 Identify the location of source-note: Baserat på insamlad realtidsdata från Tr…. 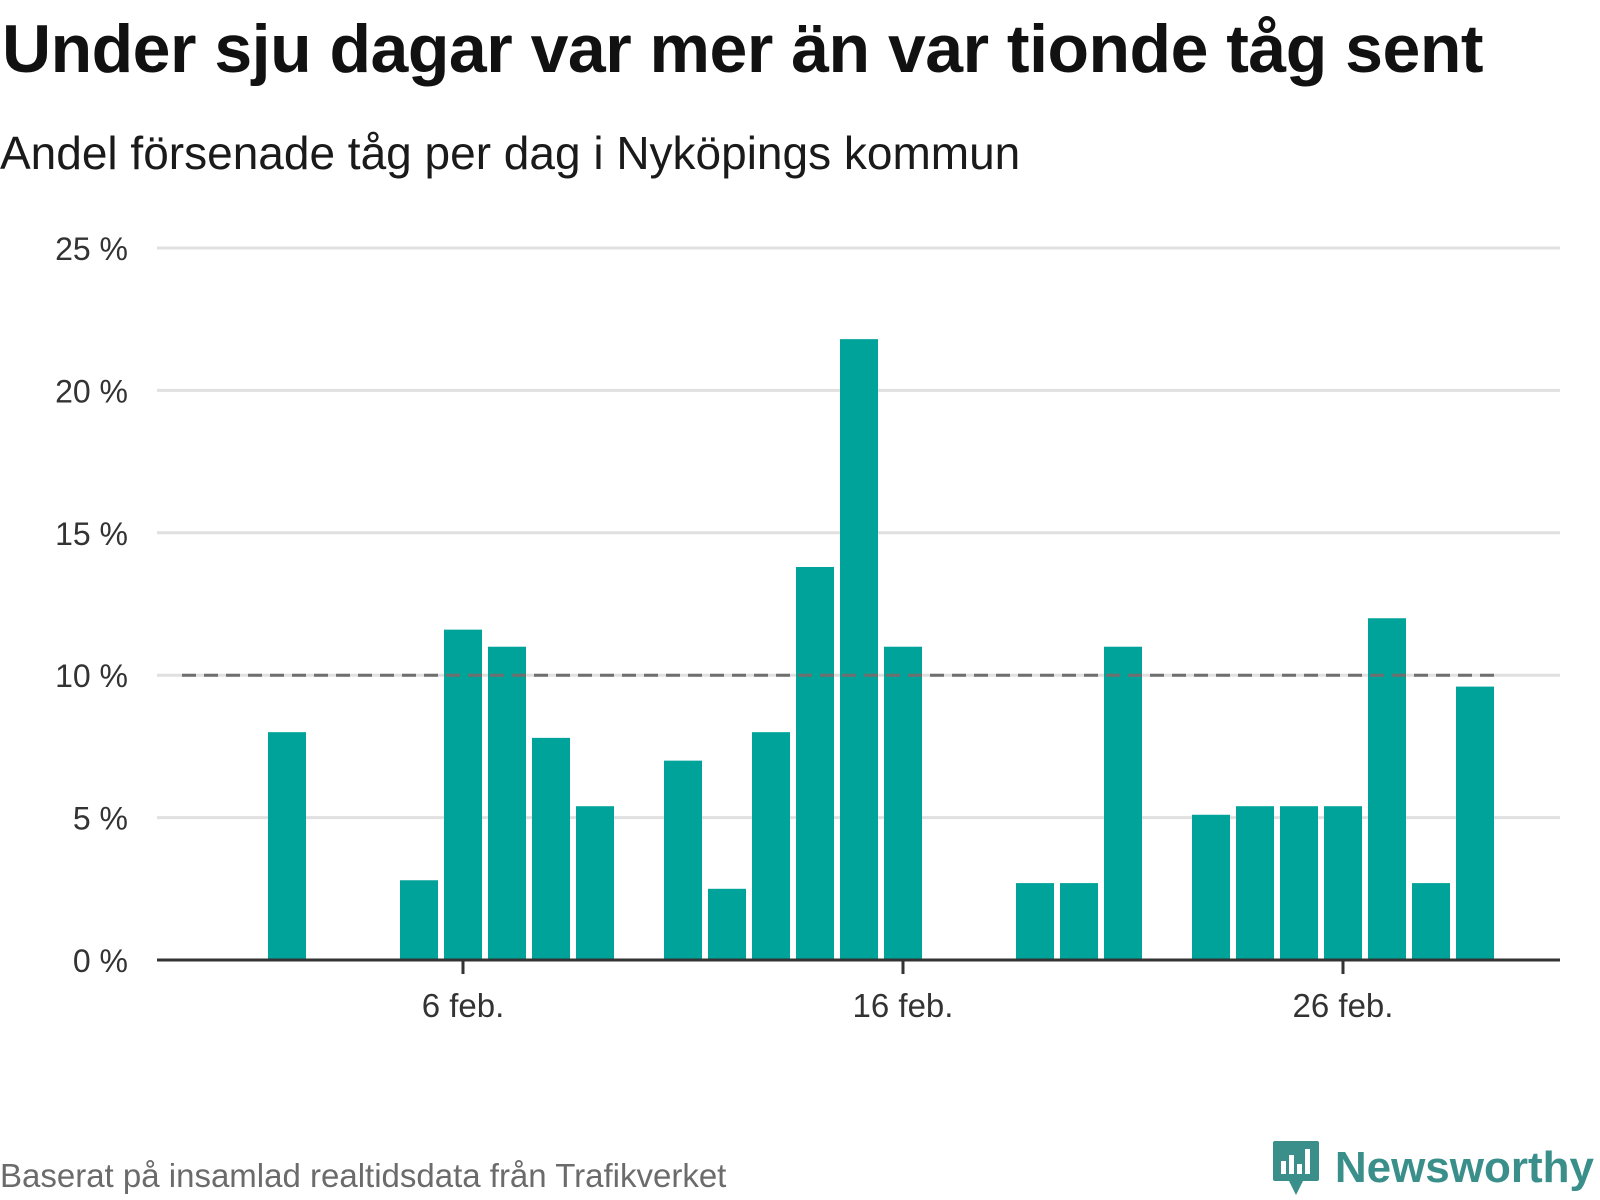
(363, 1175).